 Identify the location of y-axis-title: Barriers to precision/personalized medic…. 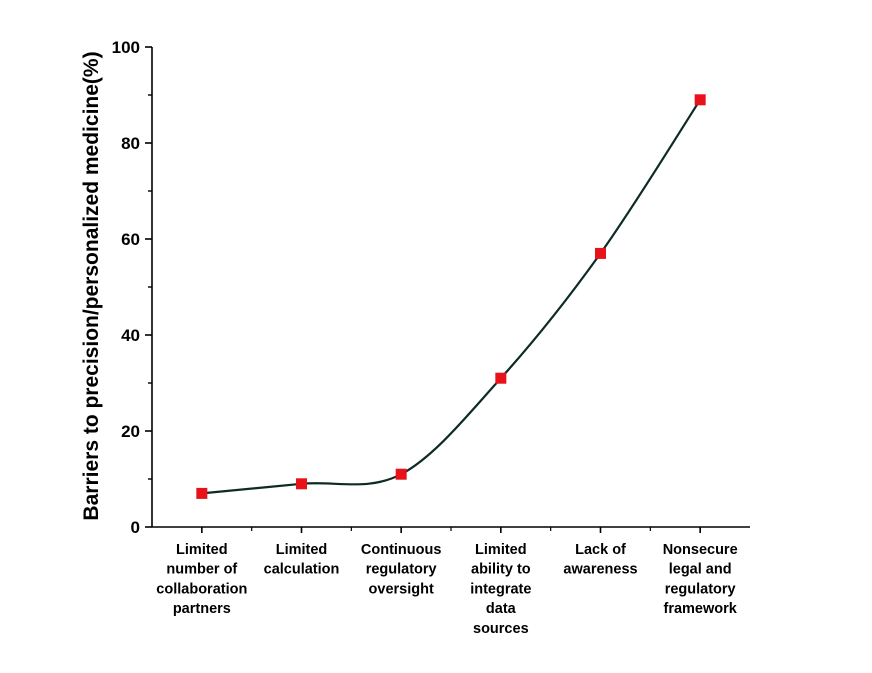
(91, 285).